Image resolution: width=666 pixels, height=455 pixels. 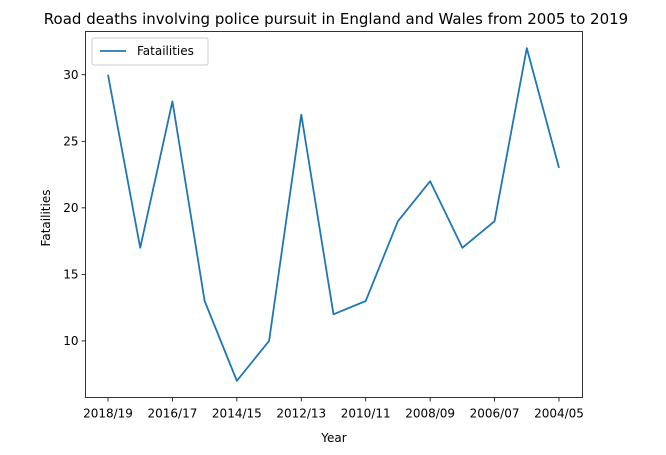 I want to click on x-tick-label: 2018/19, so click(x=108, y=414).